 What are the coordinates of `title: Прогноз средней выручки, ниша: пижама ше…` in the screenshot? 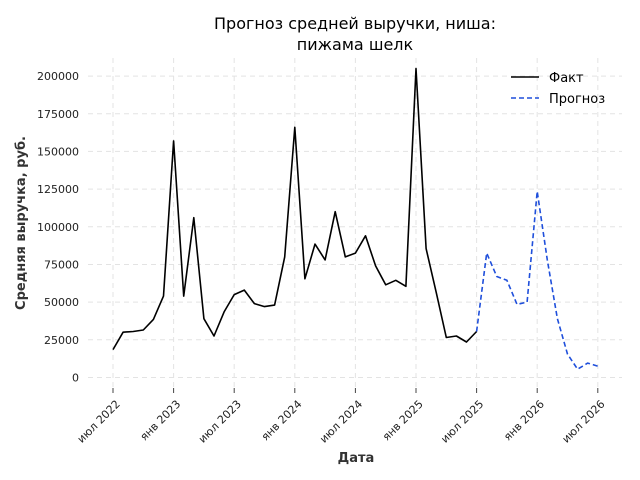 It's located at (355, 34).